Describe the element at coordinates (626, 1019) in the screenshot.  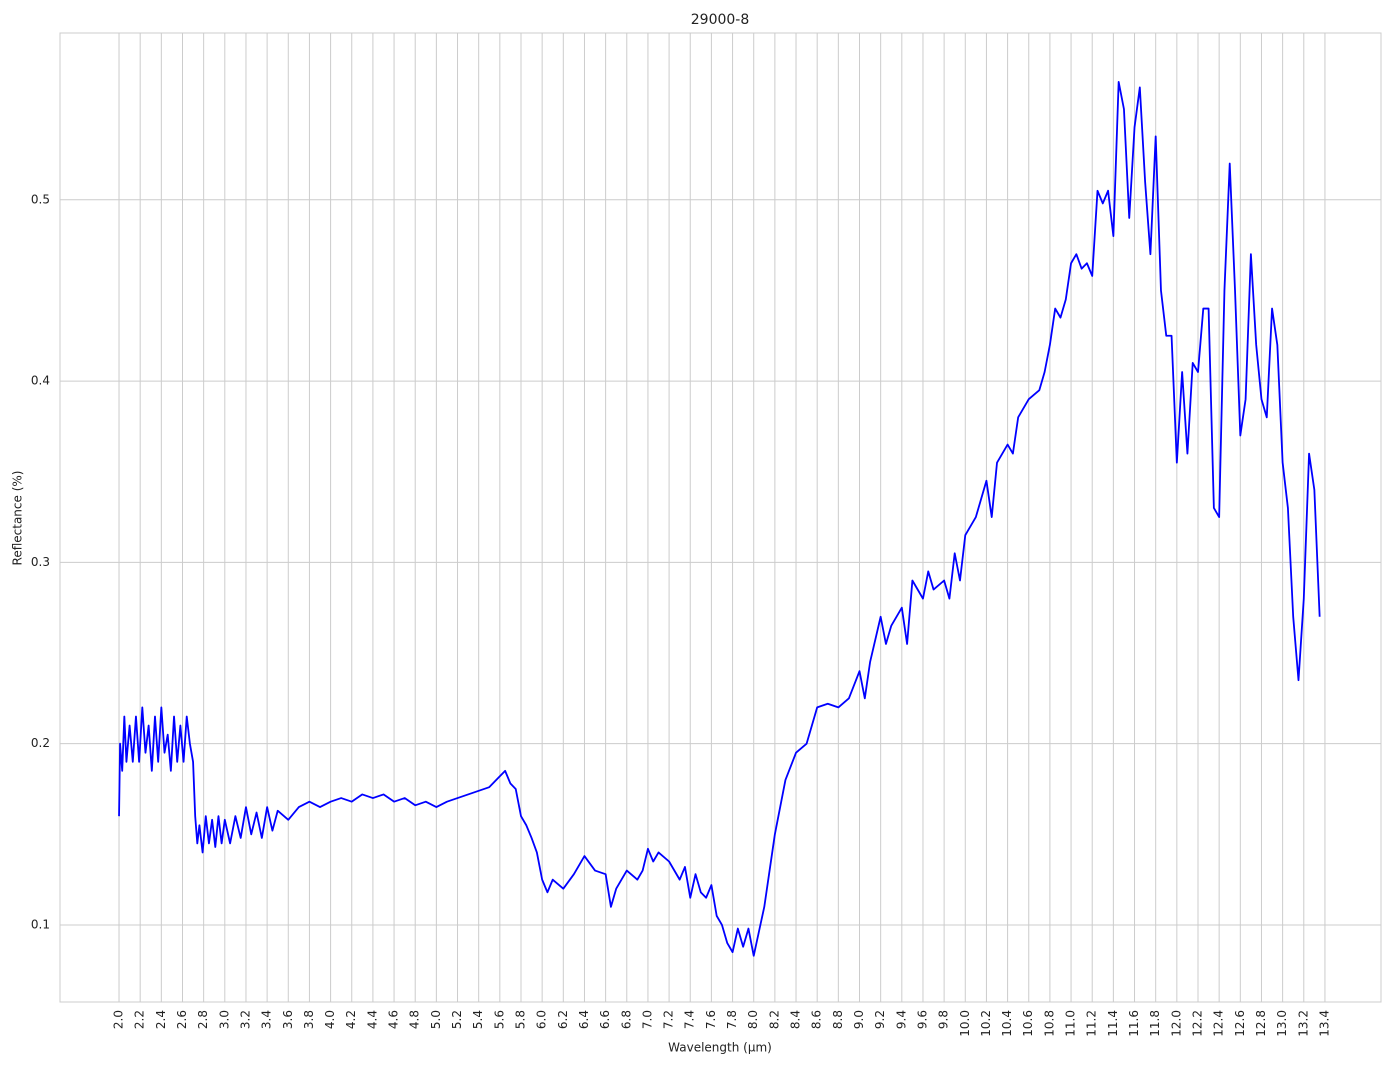
I see `x-tick-label: 6.8` at that location.